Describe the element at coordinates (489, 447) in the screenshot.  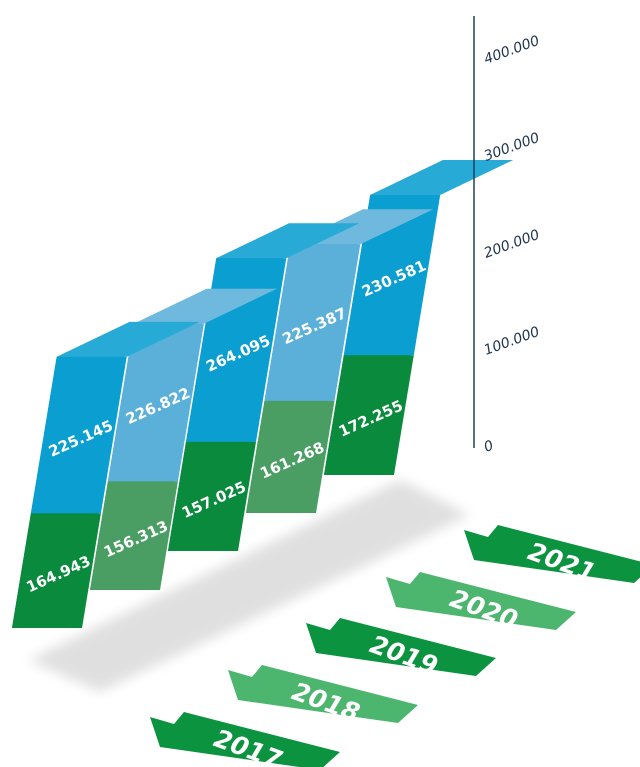
I see `tick-label-0: 0` at that location.